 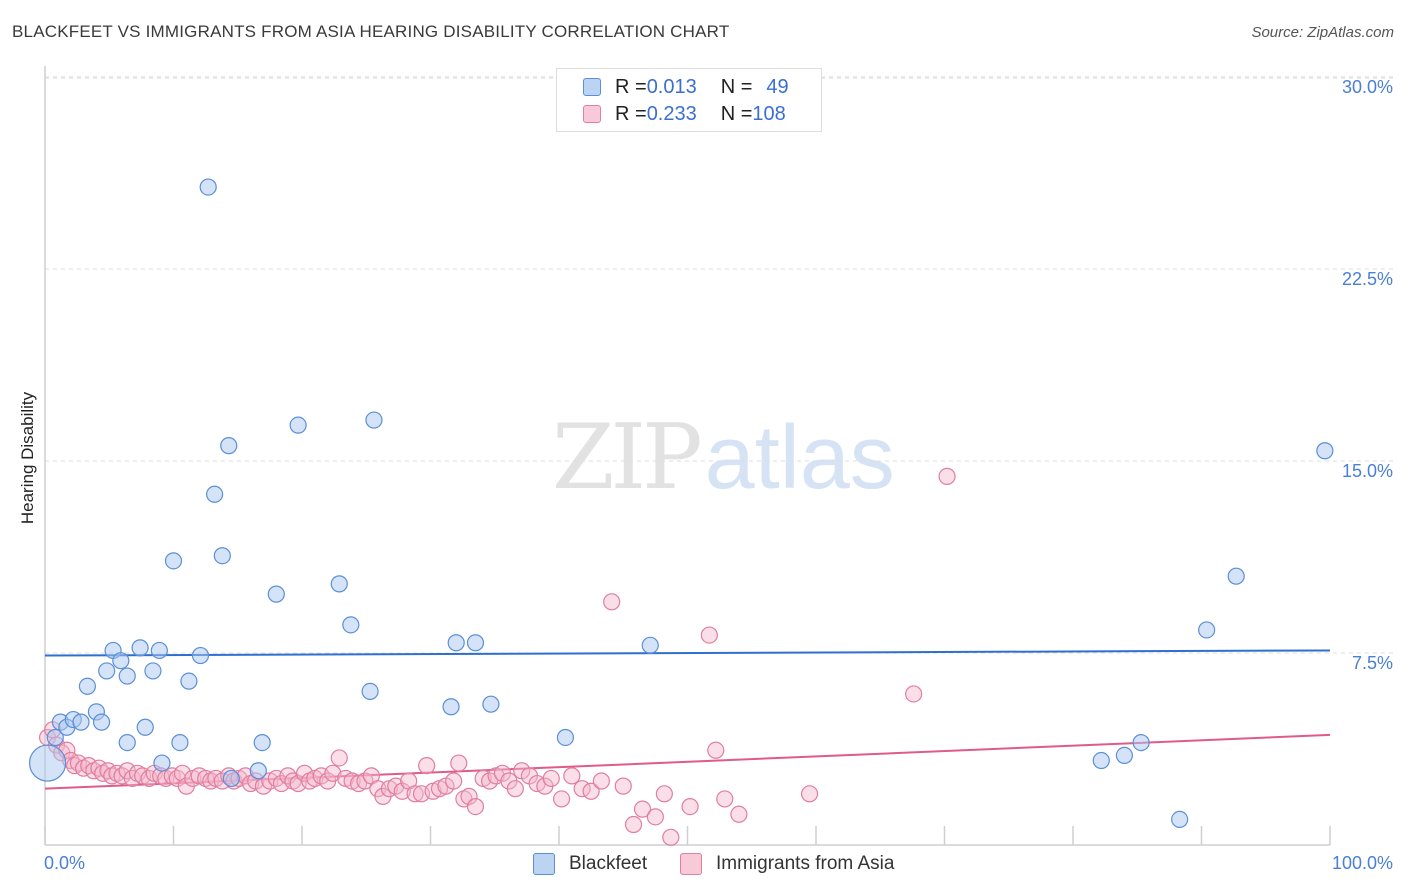 I want to click on bottom-swatch-blue, so click(x=544, y=864).